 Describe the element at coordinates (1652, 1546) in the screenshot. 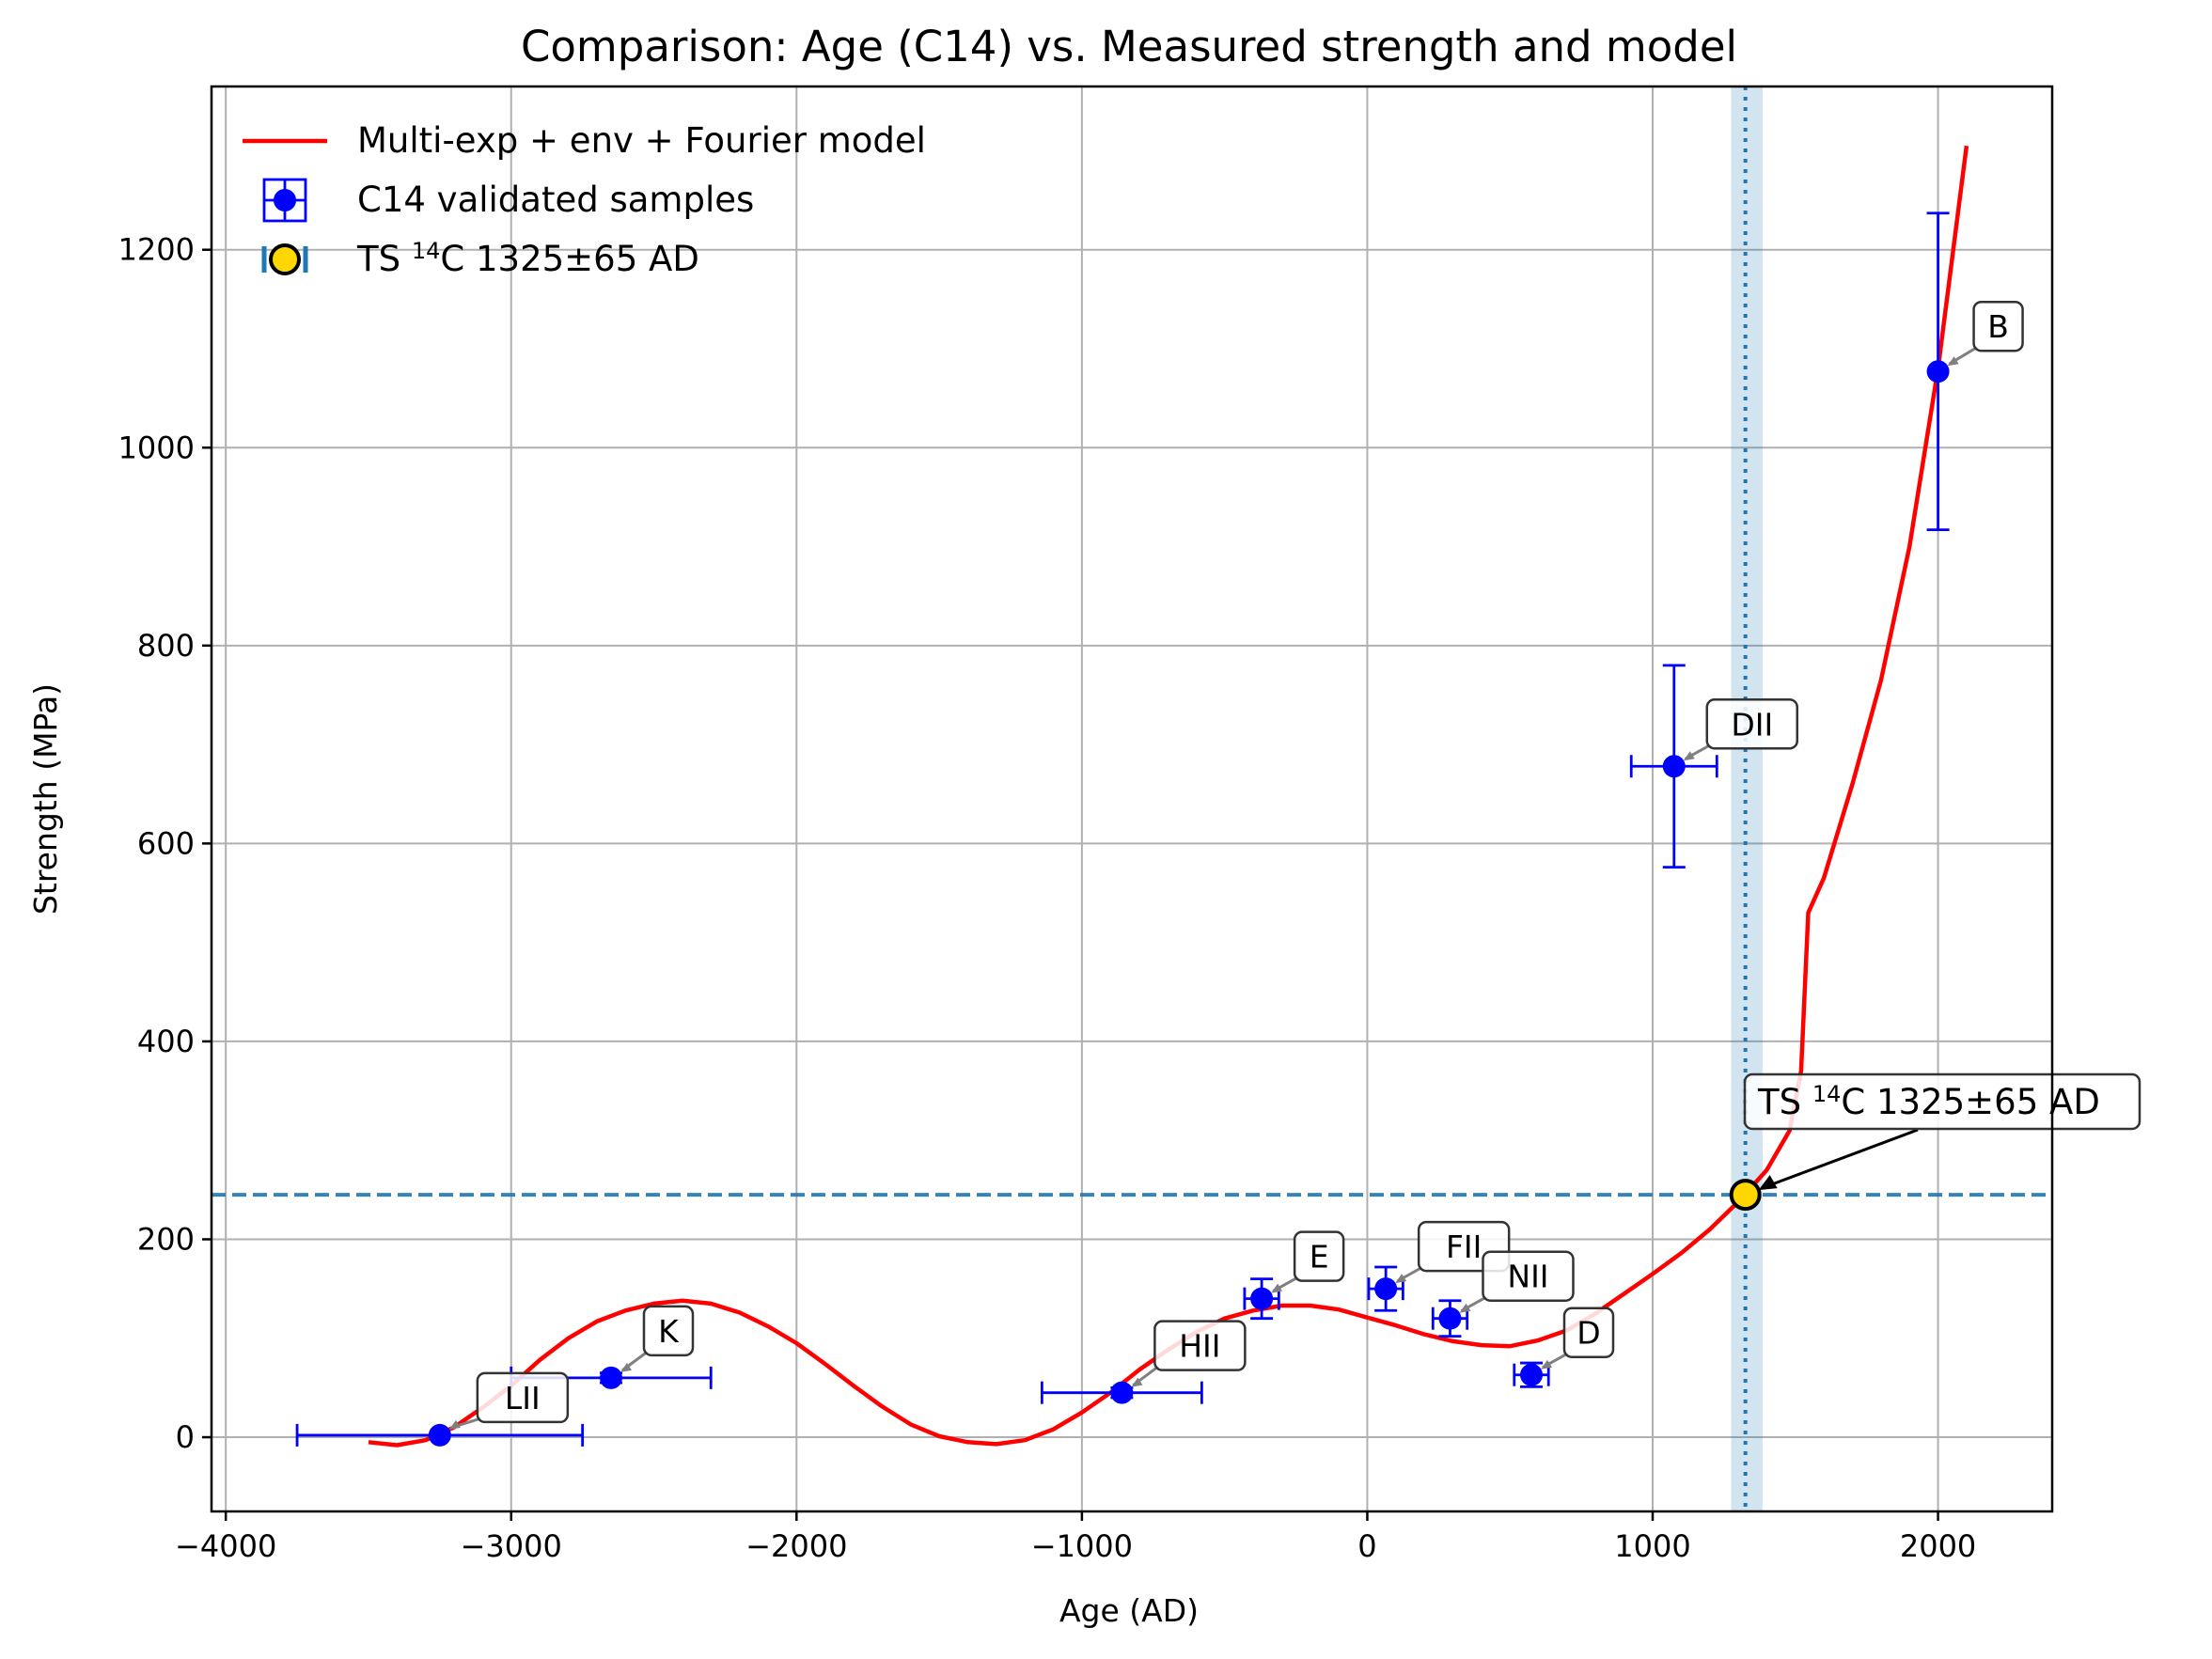

I see `x-tick-label: 1000` at that location.